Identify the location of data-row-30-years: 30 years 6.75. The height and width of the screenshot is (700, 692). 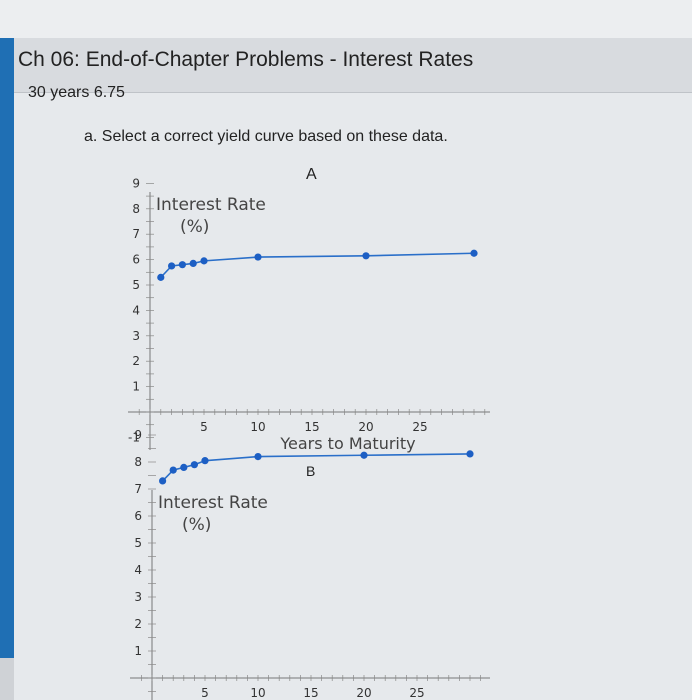
(76, 92).